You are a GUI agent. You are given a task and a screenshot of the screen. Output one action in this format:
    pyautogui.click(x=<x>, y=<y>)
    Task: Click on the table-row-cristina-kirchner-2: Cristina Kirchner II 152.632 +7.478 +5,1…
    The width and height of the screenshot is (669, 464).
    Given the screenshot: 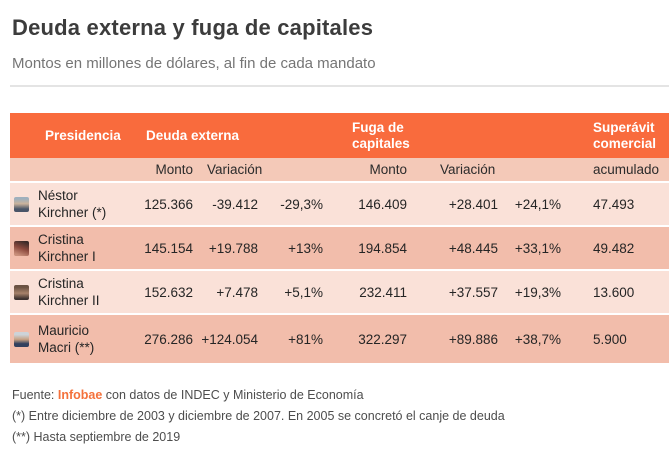 What is the action you would take?
    pyautogui.click(x=339, y=293)
    